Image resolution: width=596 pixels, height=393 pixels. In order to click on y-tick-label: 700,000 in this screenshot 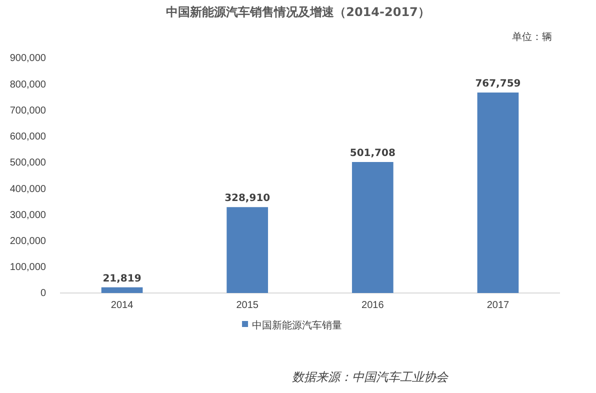, I will do `click(28, 110)`.